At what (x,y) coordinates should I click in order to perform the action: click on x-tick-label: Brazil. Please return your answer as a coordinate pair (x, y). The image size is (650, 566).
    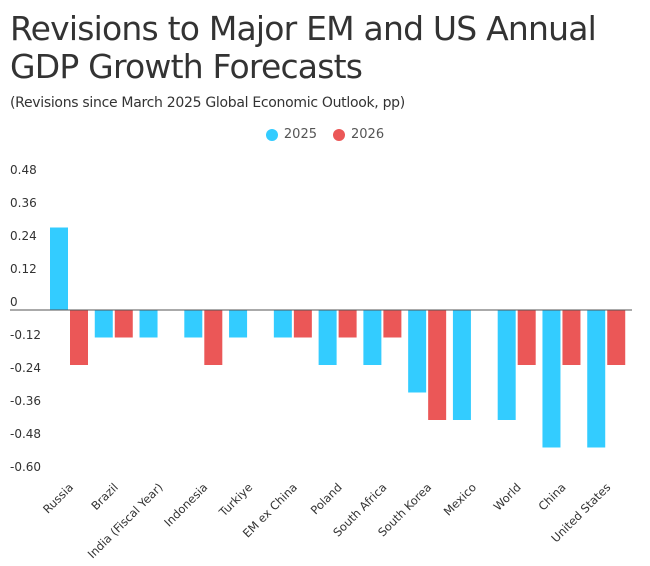
    Looking at the image, I should click on (104, 496).